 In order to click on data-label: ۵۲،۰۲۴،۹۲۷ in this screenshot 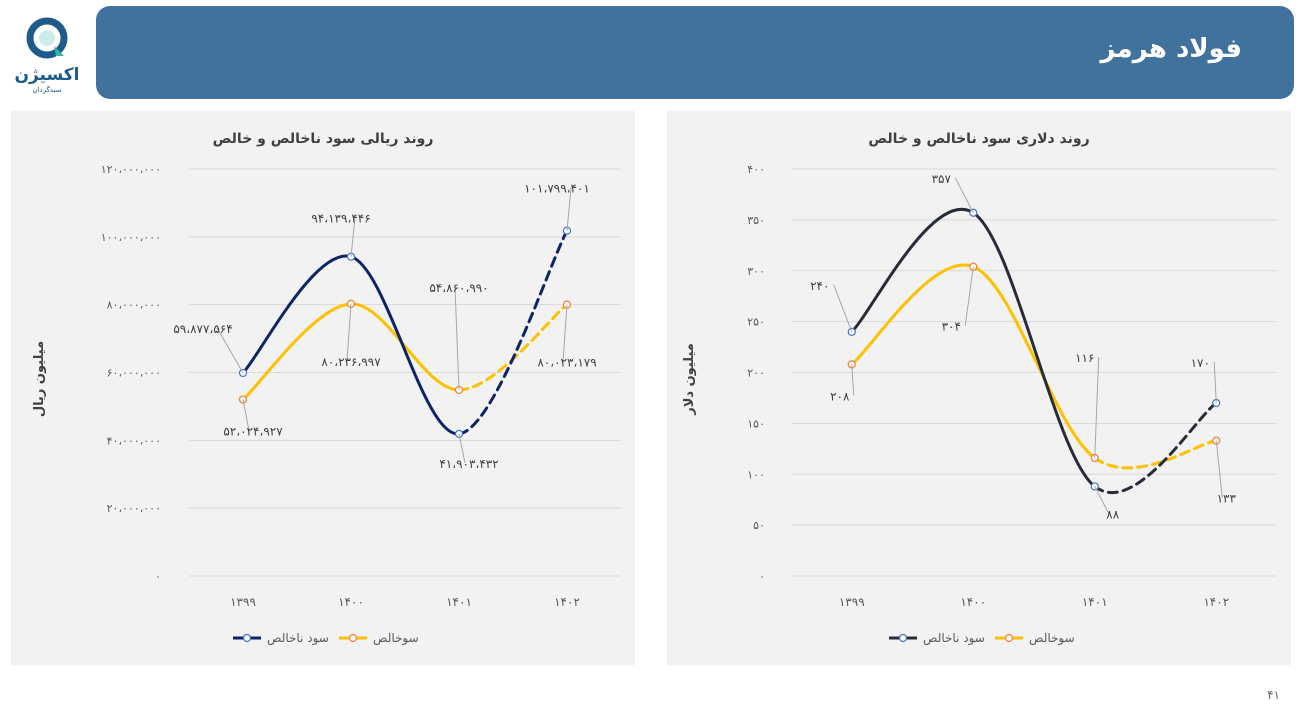, I will do `click(253, 432)`.